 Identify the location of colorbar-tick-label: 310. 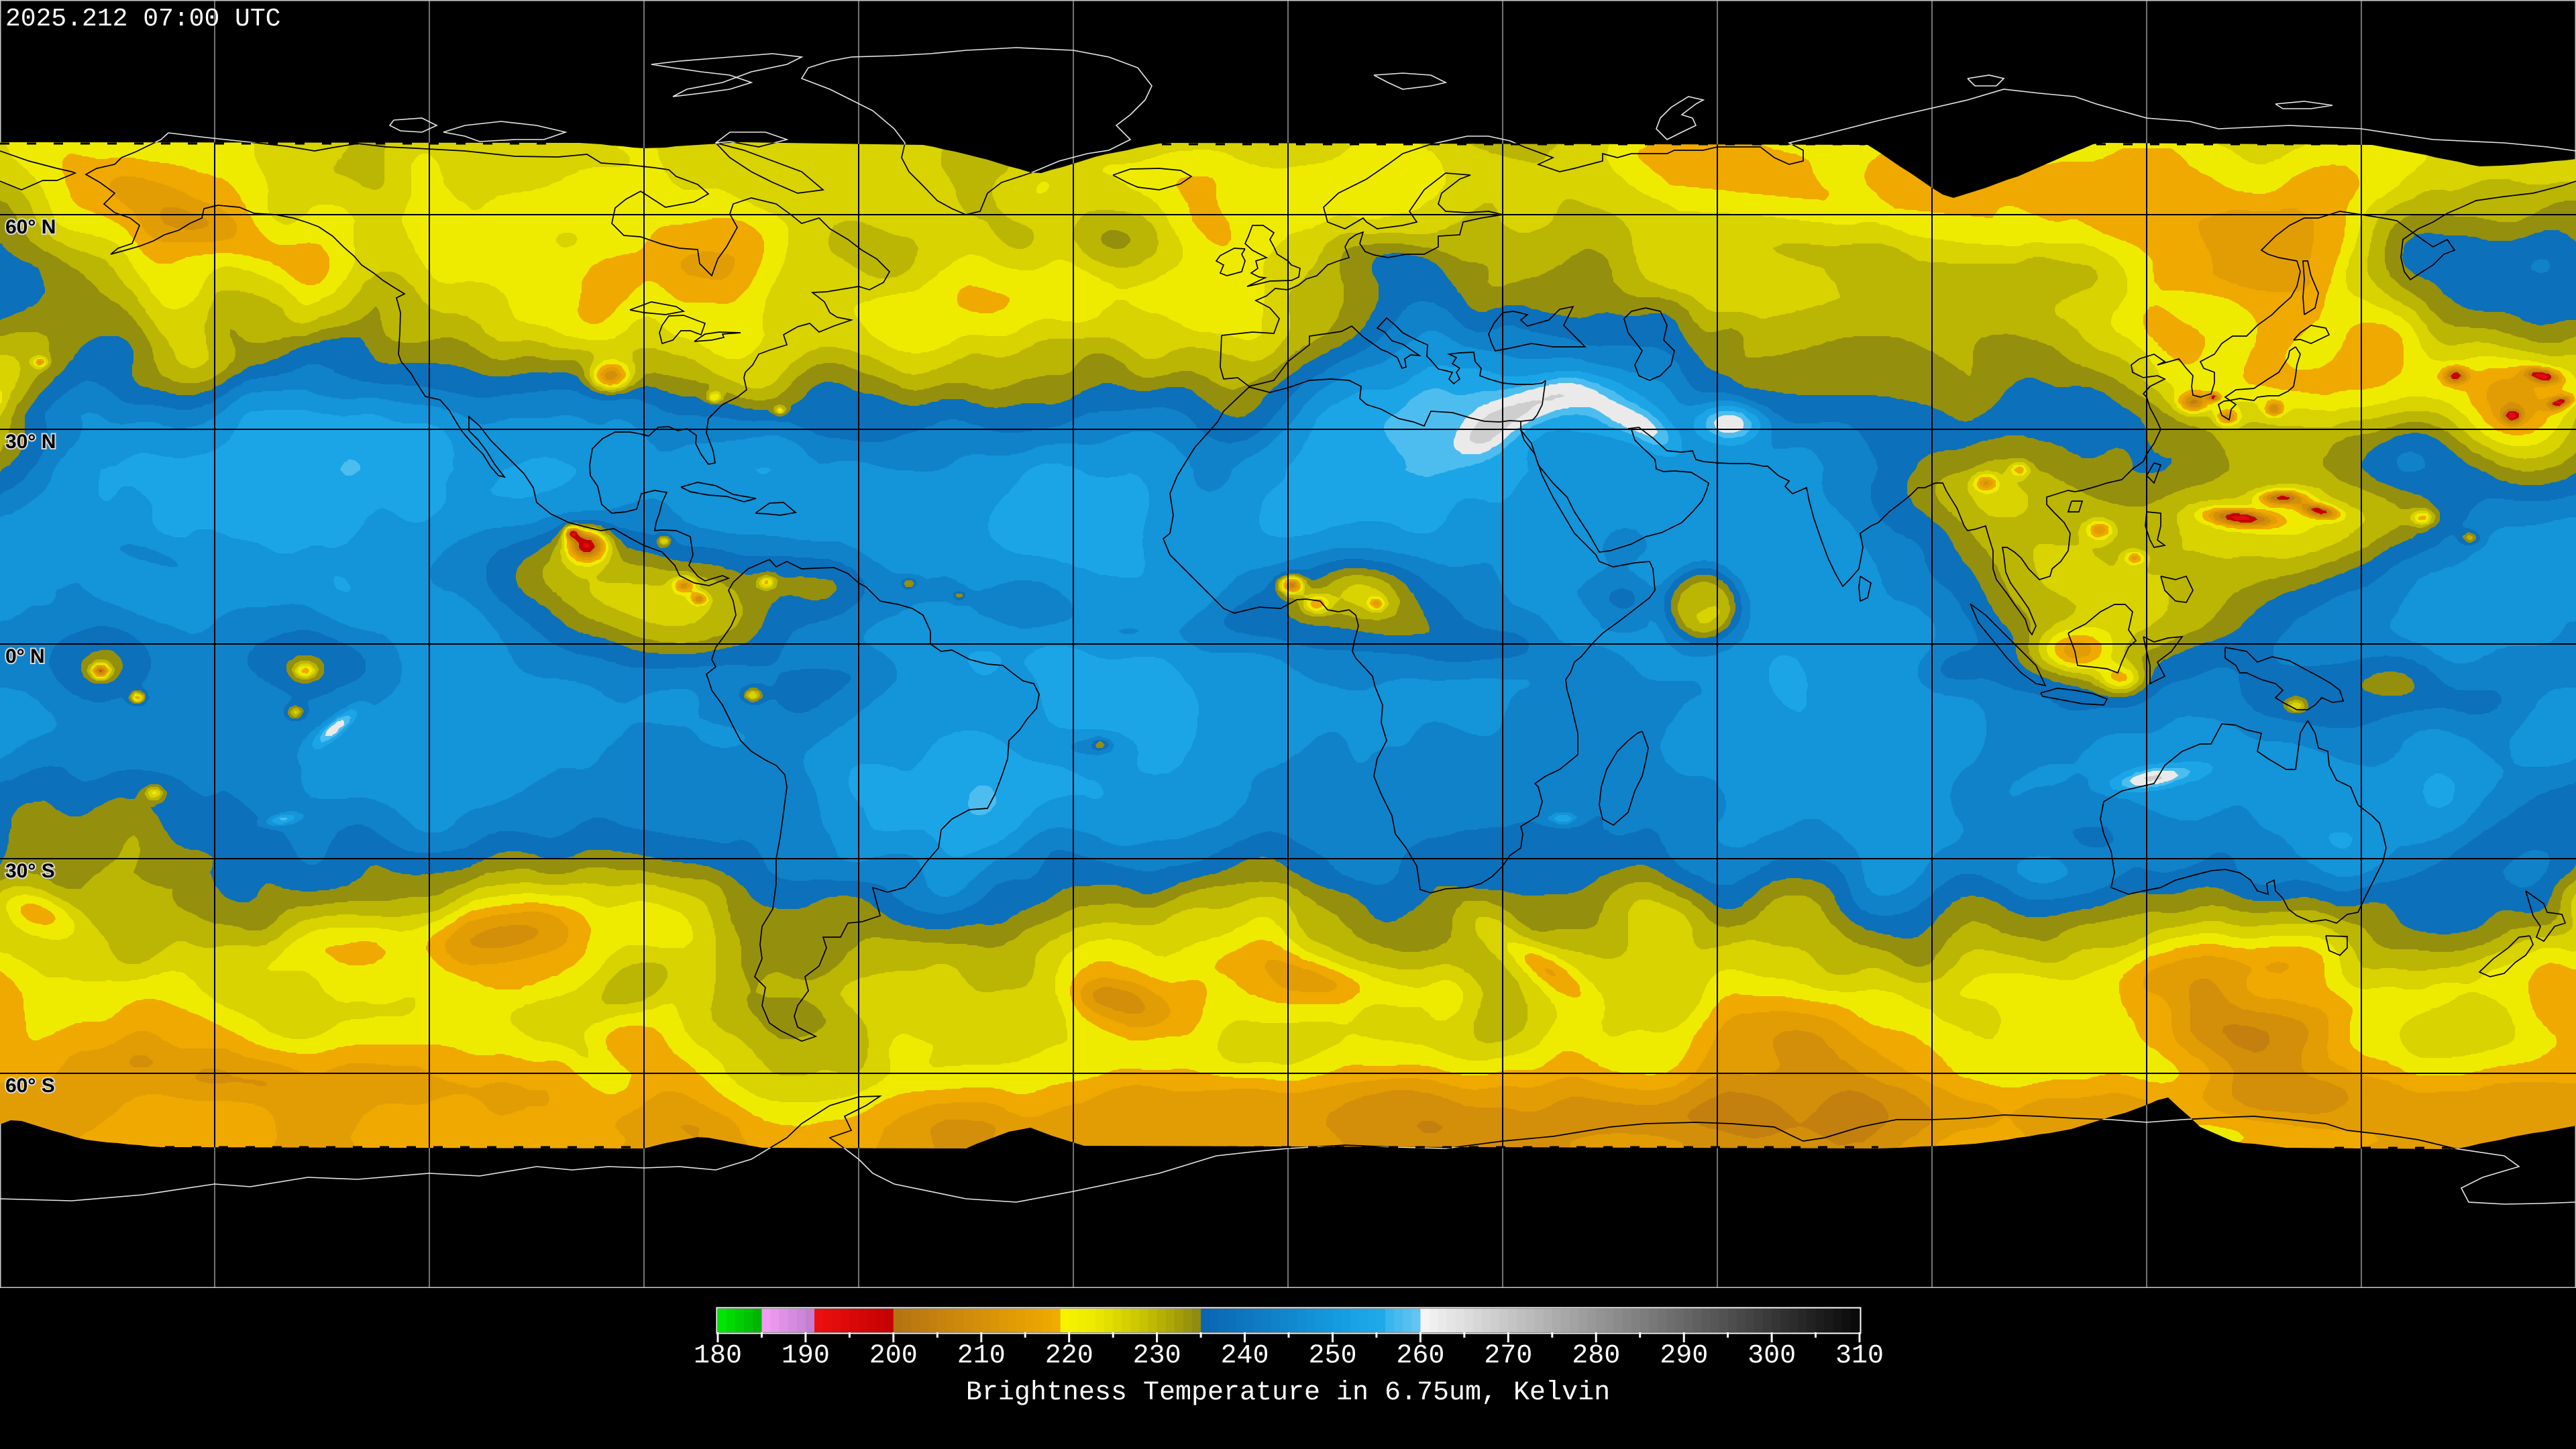
(1859, 1356).